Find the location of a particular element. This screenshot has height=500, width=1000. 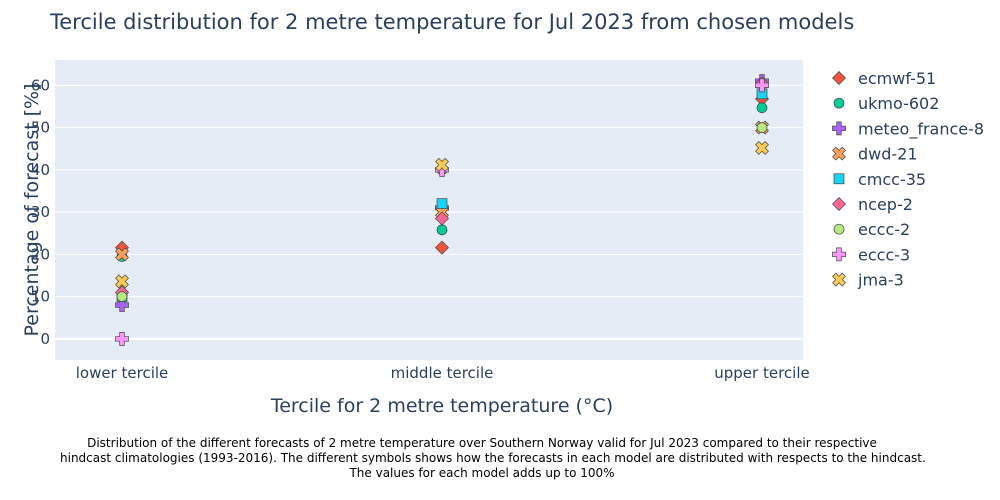

legend-label: dwd-21 is located at coordinates (888, 154).